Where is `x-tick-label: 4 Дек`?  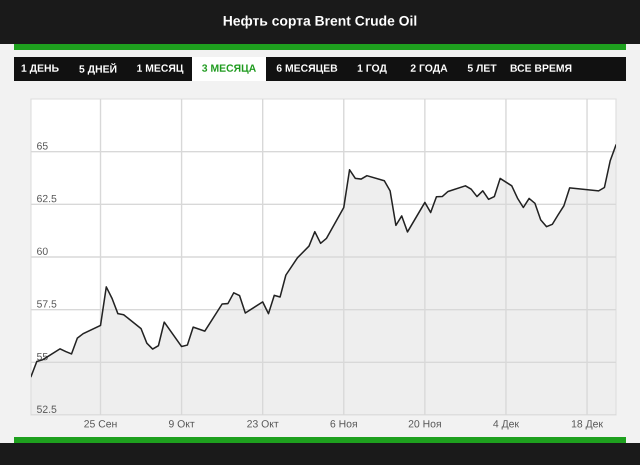 x-tick-label: 4 Дек is located at coordinates (506, 425).